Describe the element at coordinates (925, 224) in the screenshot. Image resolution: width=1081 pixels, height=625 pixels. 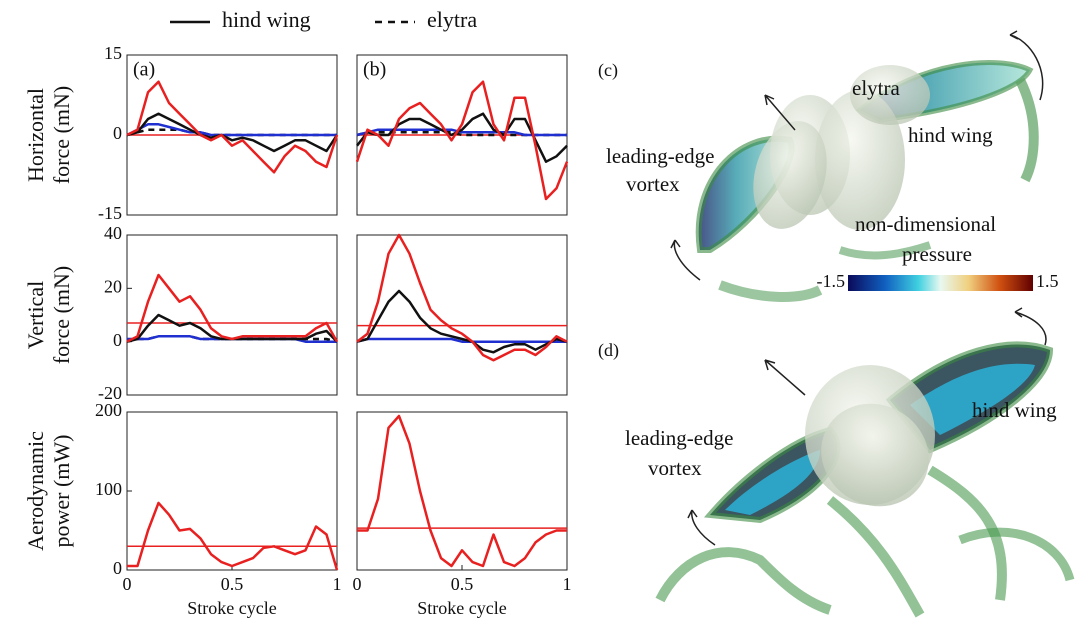
I see `annotation: non-dimensional` at that location.